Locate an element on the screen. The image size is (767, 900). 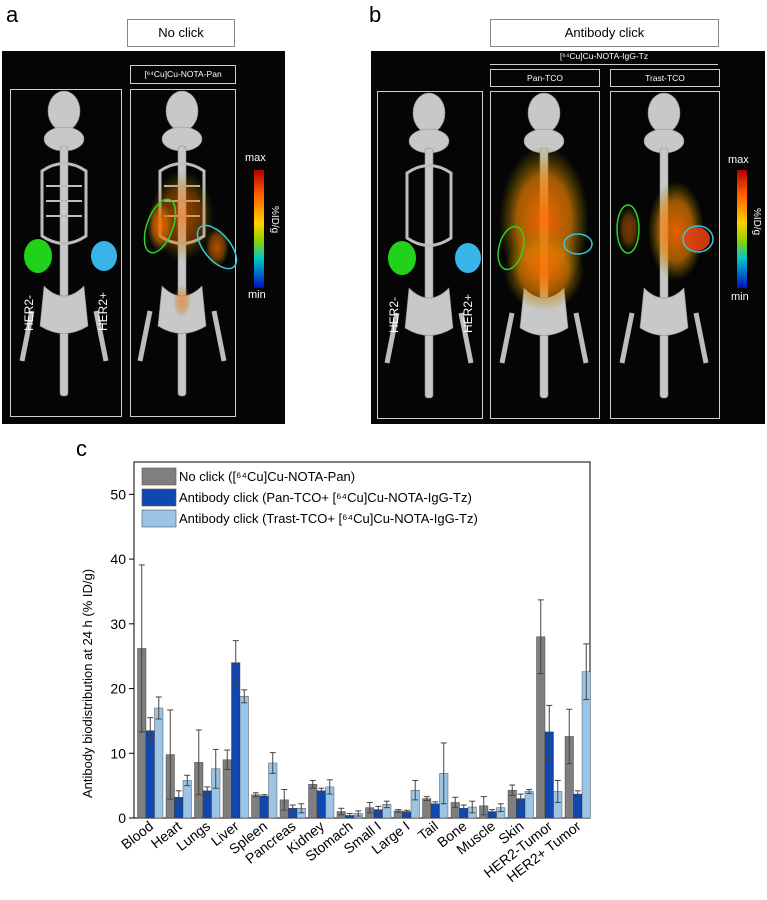
panel-a-letter: a is located at coordinates (12, 14).